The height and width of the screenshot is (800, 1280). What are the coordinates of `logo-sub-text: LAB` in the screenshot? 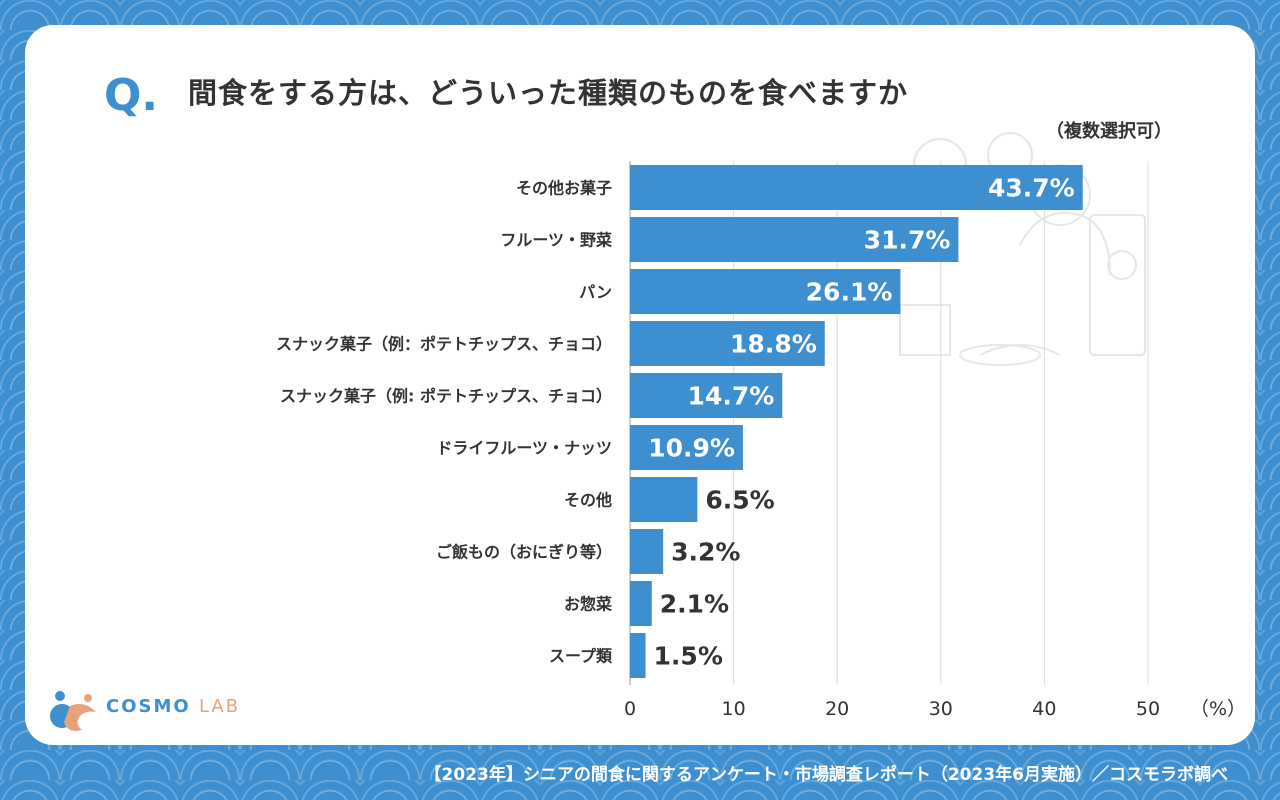 It's located at (219, 706).